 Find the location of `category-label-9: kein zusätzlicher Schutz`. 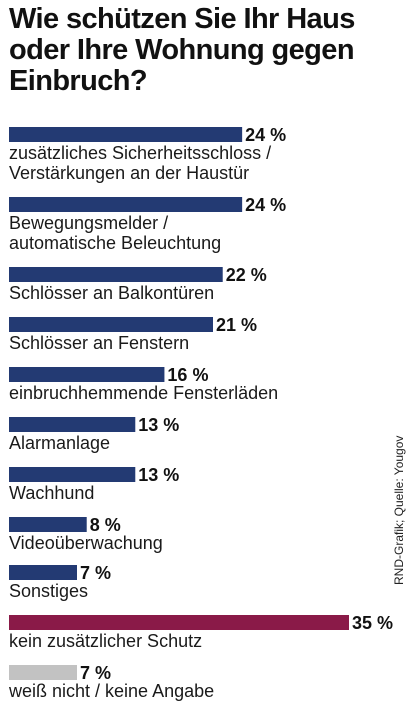

category-label-9: kein zusätzlicher Schutz is located at coordinates (105, 641).